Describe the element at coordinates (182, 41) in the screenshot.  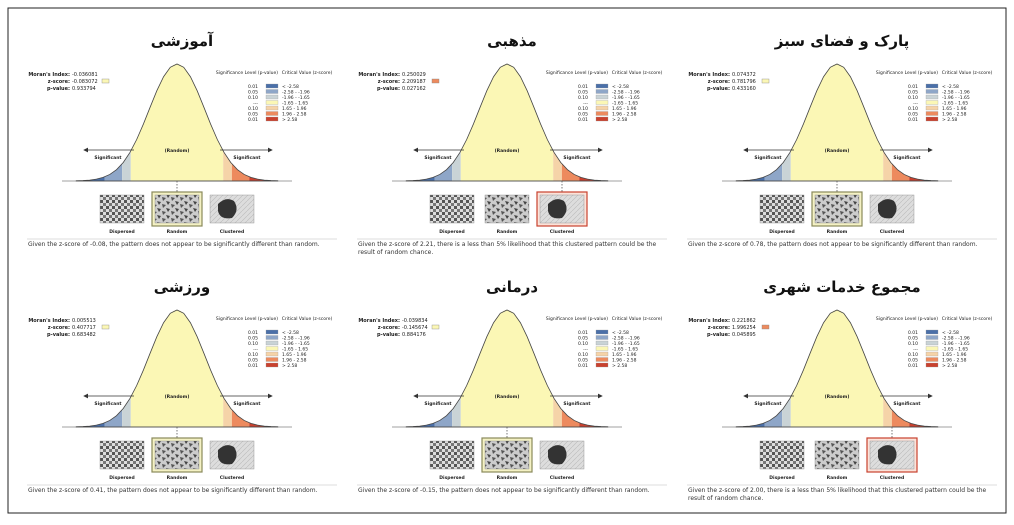
I see `panel-title: آموزشی` at that location.